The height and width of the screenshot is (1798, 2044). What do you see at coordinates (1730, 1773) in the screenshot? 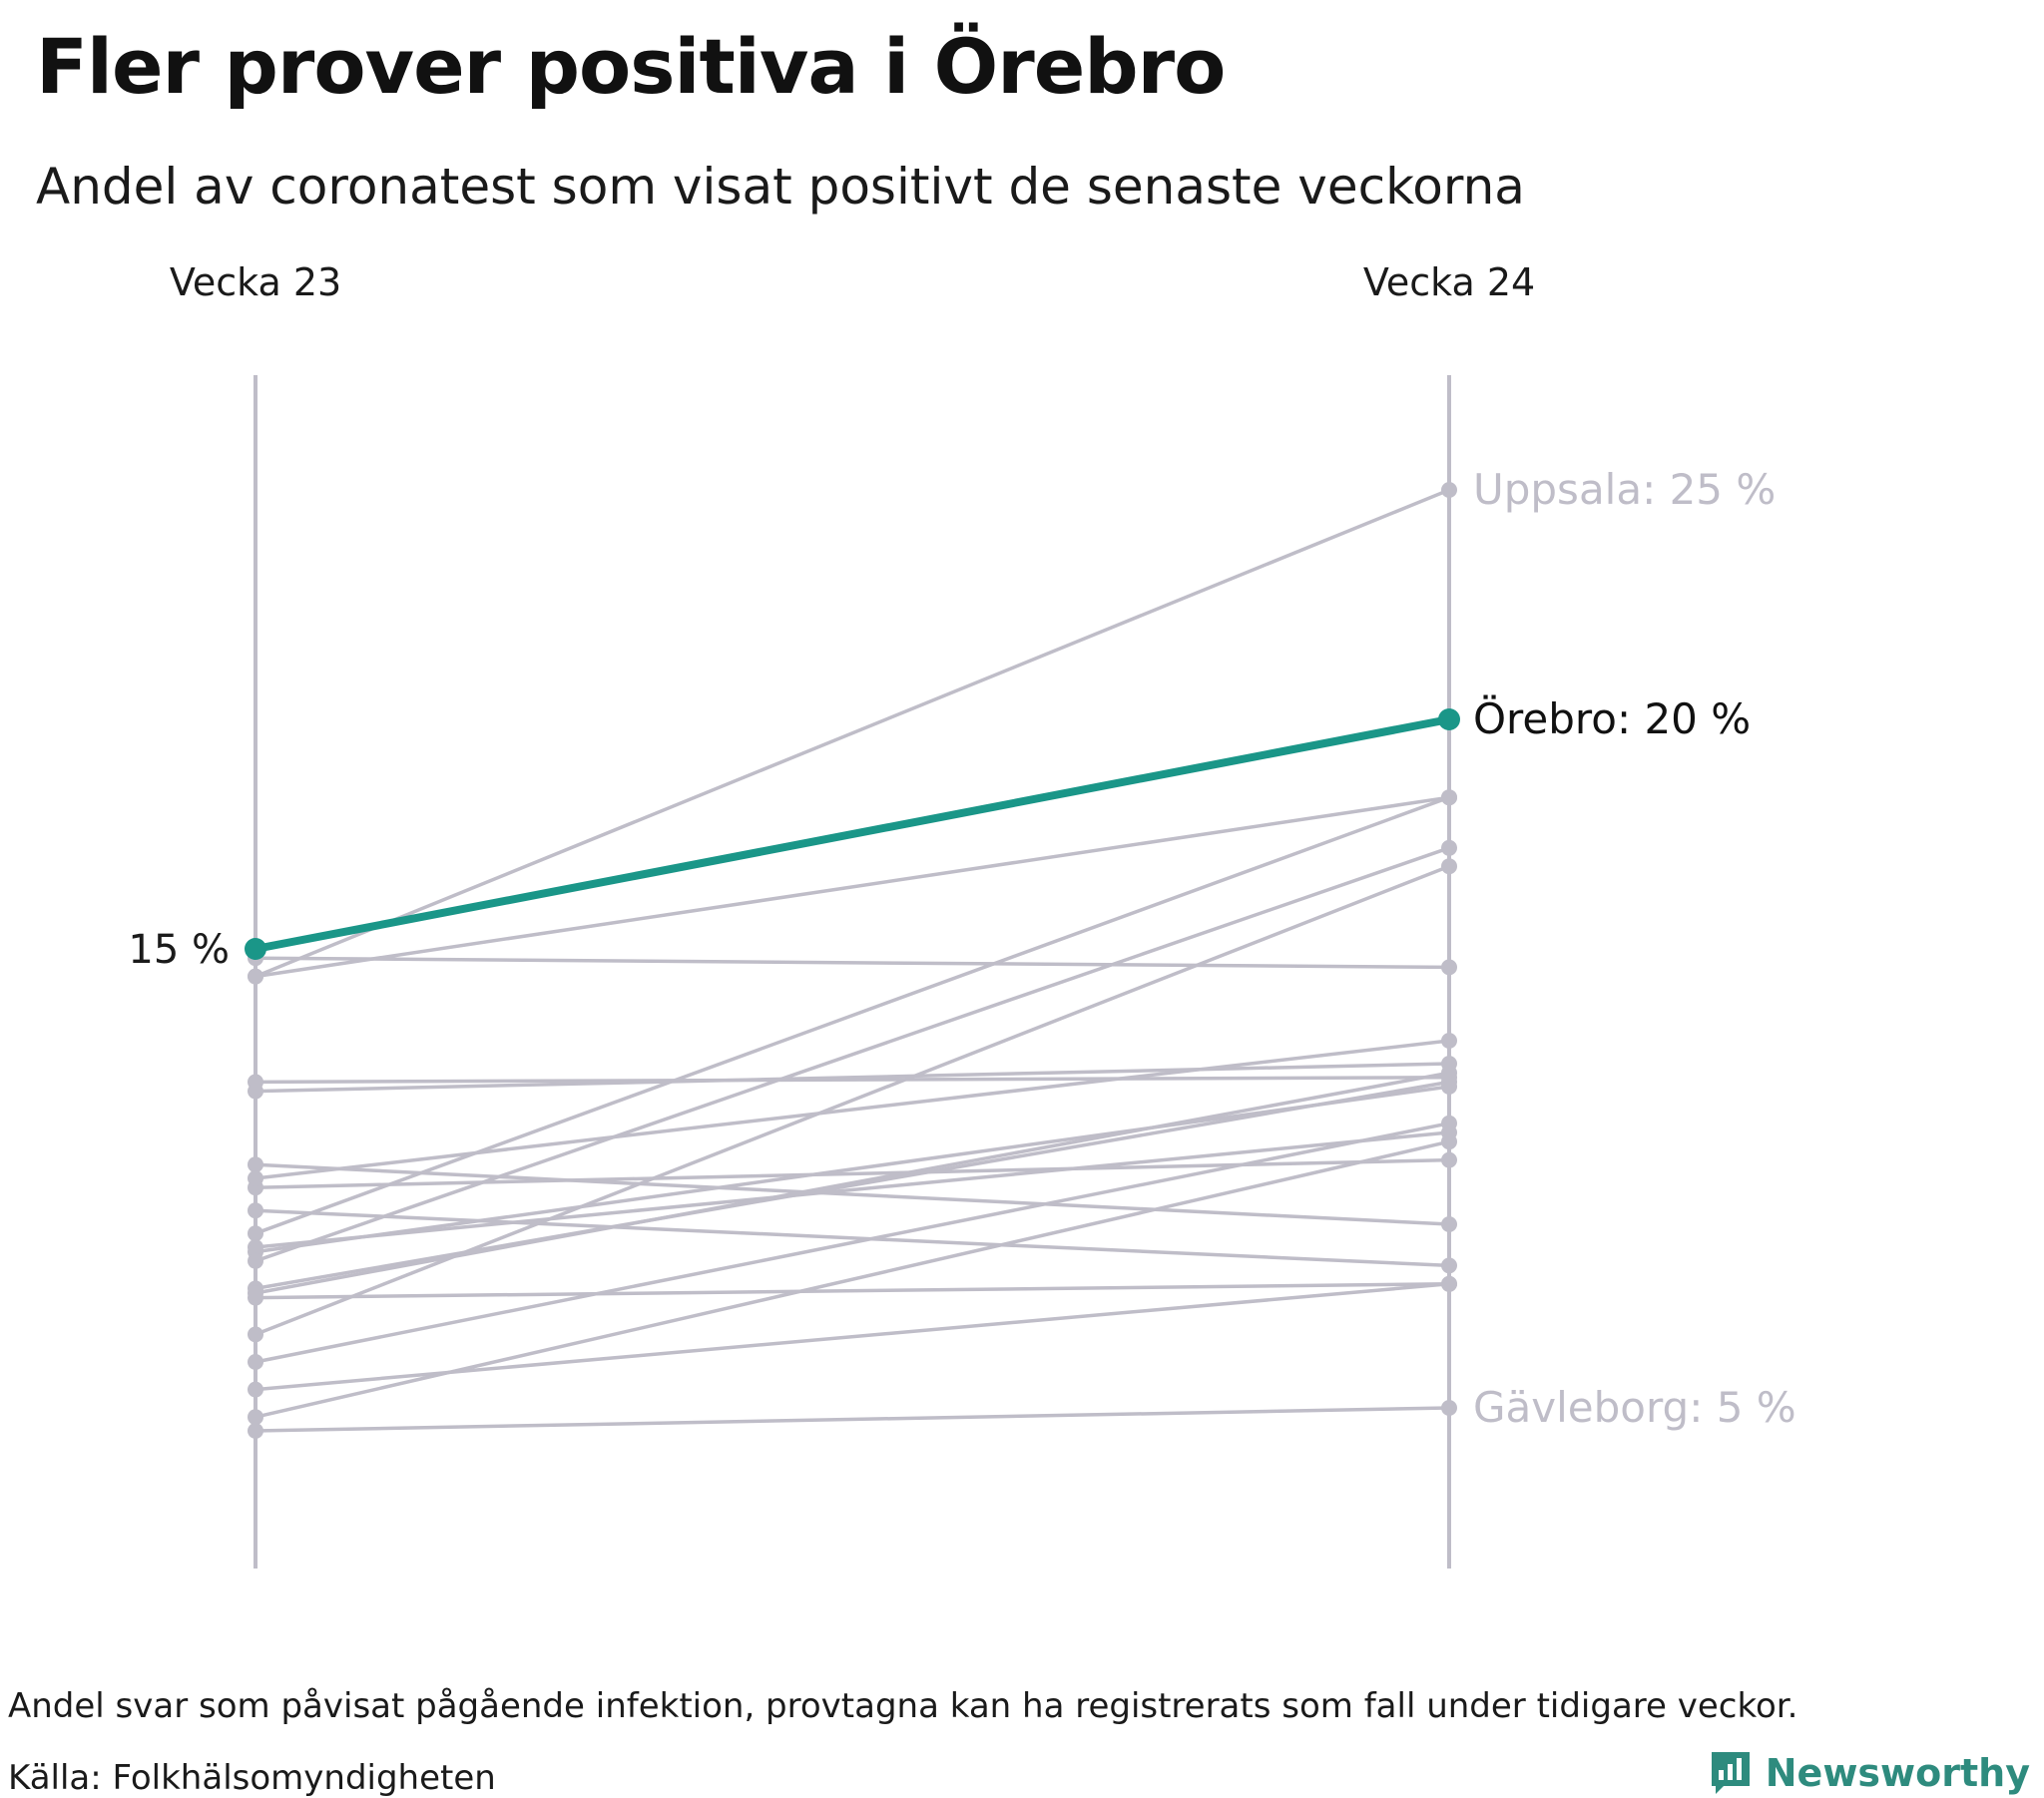
I see `newsworthy-logo-icon` at bounding box center [1730, 1773].